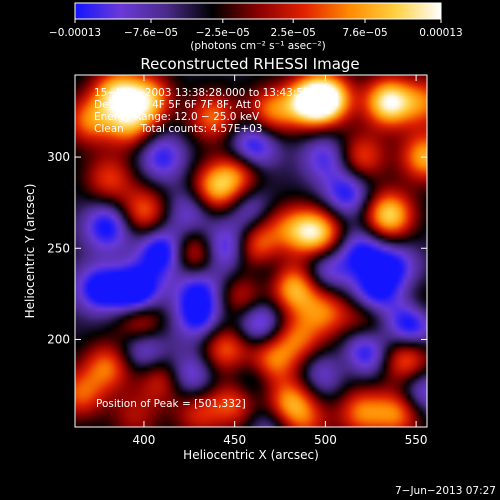 This screenshot has height=500, width=500. What do you see at coordinates (177, 105) in the screenshot?
I see `annotation-detectors: Detectors: 4F 5F 6F 7F 8F, Att 0` at bounding box center [177, 105].